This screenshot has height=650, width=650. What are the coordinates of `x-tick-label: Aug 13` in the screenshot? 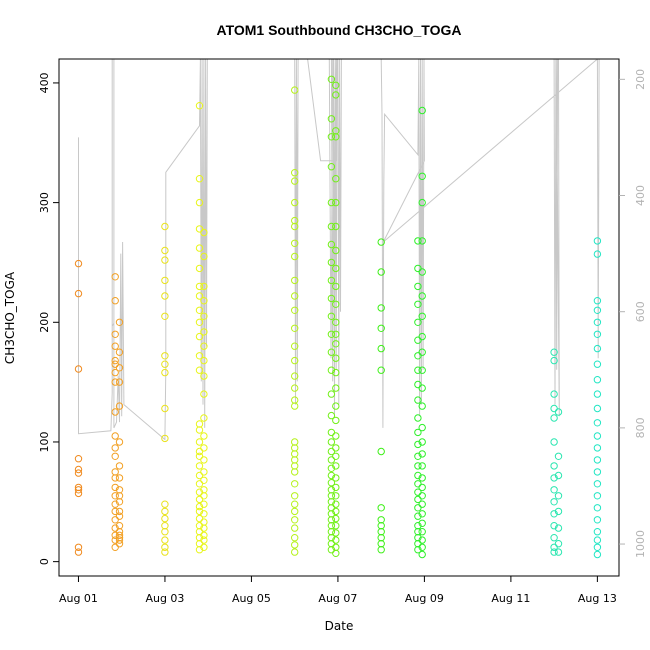 It's located at (597, 598).